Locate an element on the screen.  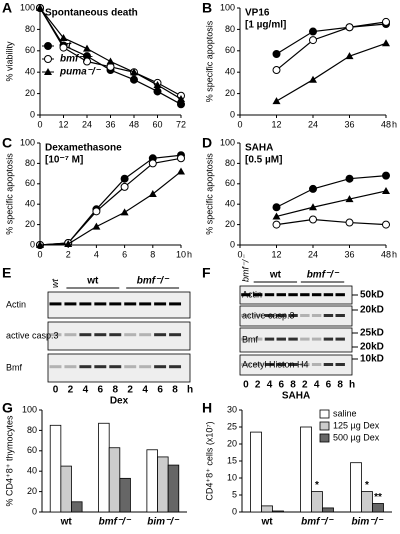
lane-label: 4 is located at coordinates (86, 390).